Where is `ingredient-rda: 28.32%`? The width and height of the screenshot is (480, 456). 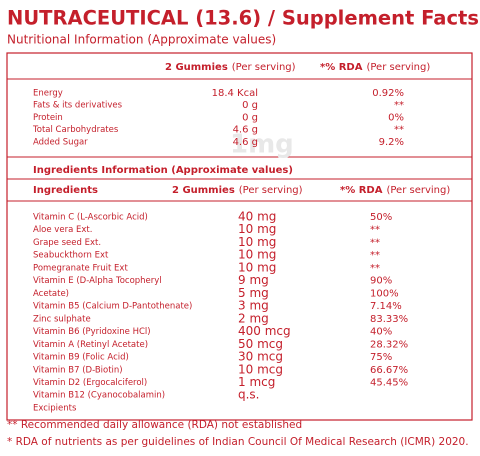
ingredient-rda: 28.32% is located at coordinates (389, 344).